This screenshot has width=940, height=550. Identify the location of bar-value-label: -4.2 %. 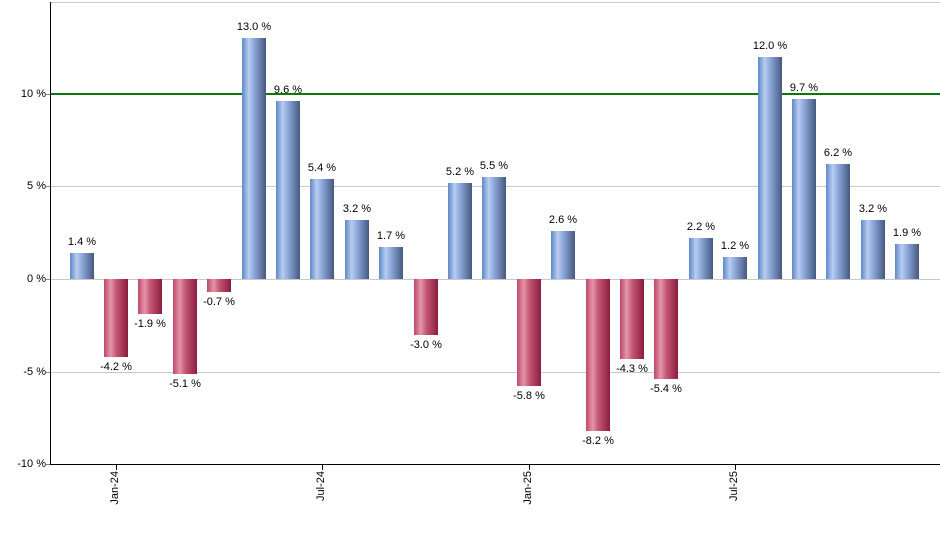
(116, 367).